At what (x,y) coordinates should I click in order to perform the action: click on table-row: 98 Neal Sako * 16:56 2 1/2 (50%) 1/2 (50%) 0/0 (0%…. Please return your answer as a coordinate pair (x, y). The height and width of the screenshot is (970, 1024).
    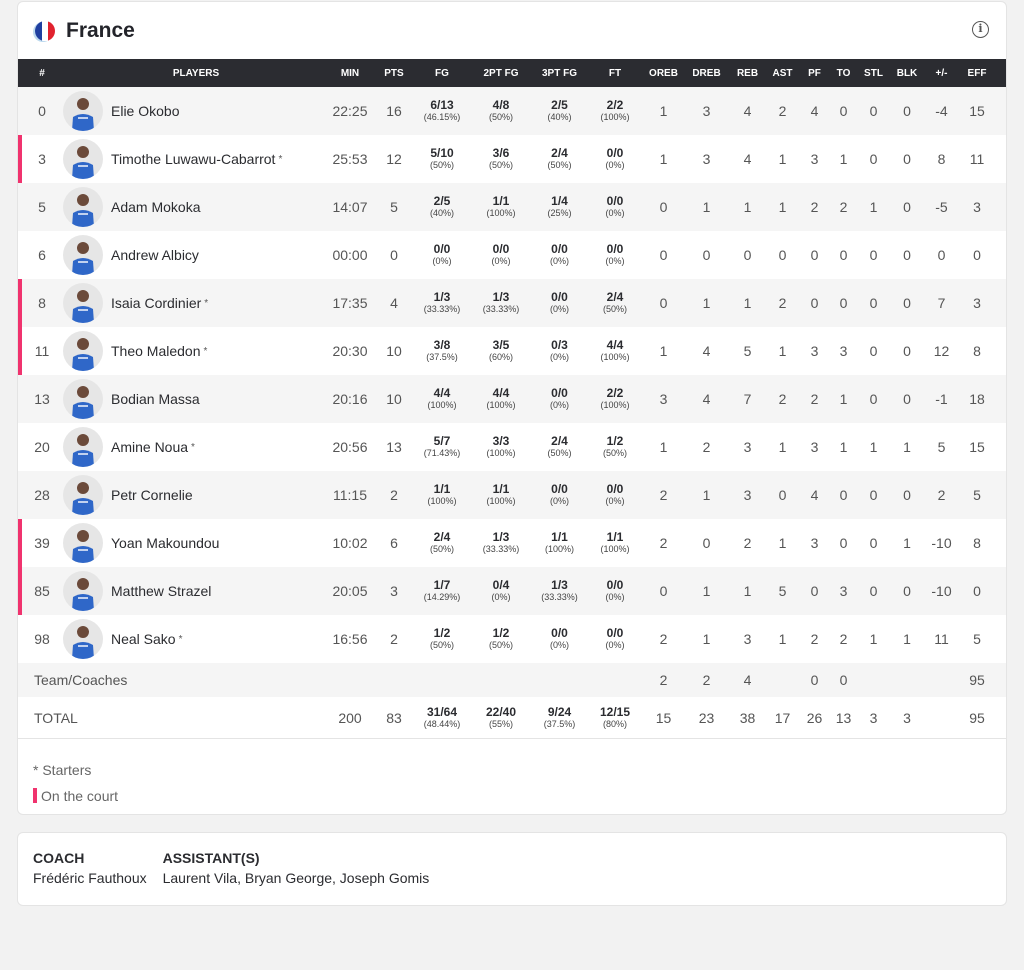
    Looking at the image, I should click on (512, 639).